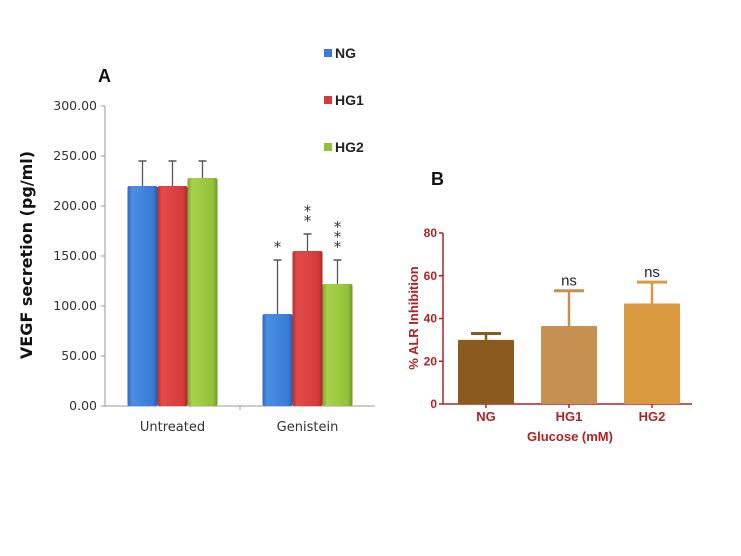 This screenshot has width=741, height=556. Describe the element at coordinates (240, 283) in the screenshot. I see `panel-a-bars: *** ***` at that location.